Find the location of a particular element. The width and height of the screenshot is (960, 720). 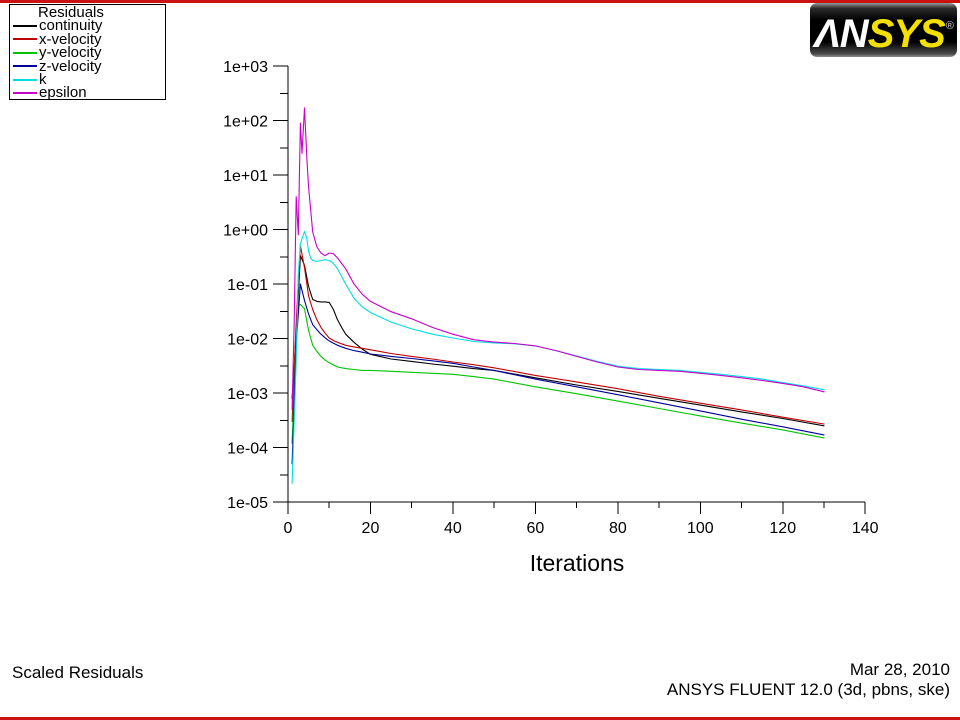

x-tick-label: 120 is located at coordinates (782, 528).